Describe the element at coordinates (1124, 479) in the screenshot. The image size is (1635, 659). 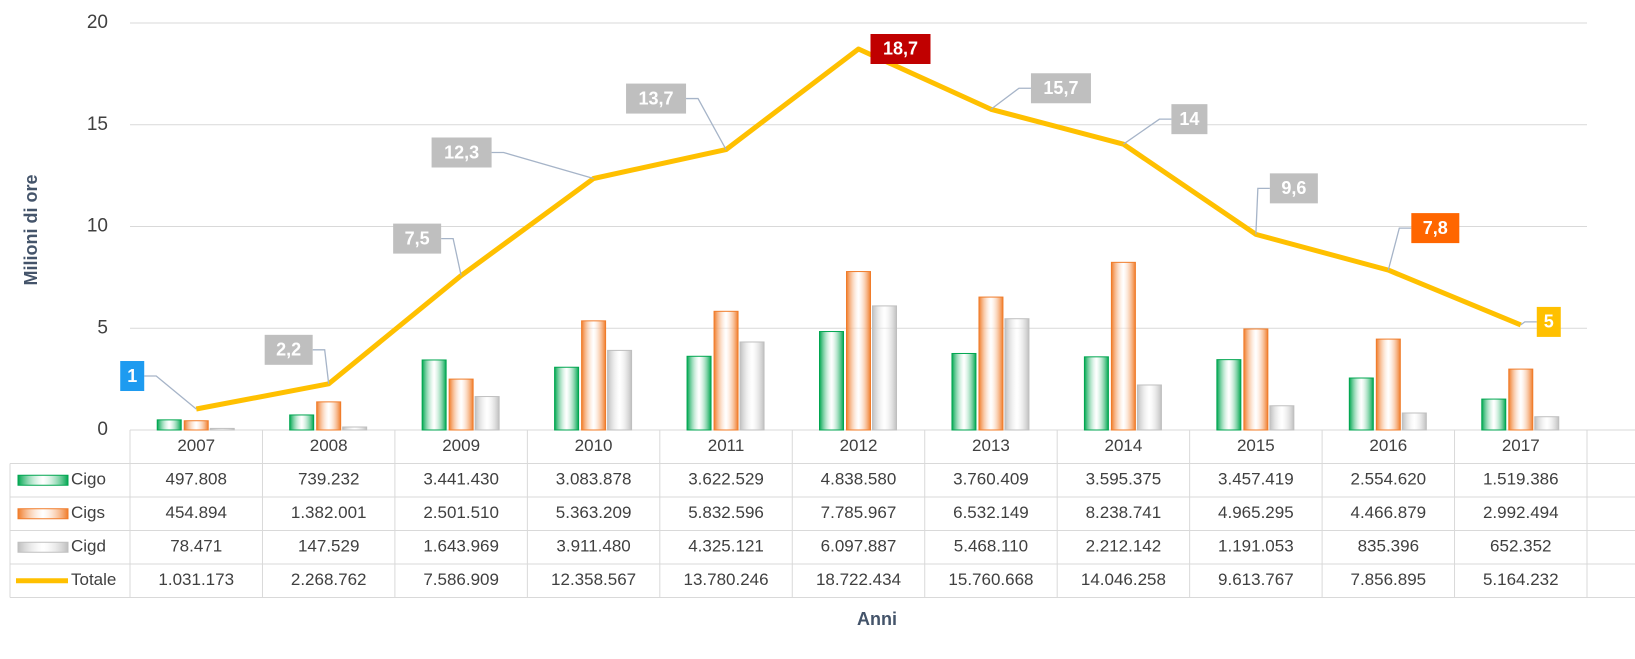
I see `table-cell: 3.595.375` at that location.